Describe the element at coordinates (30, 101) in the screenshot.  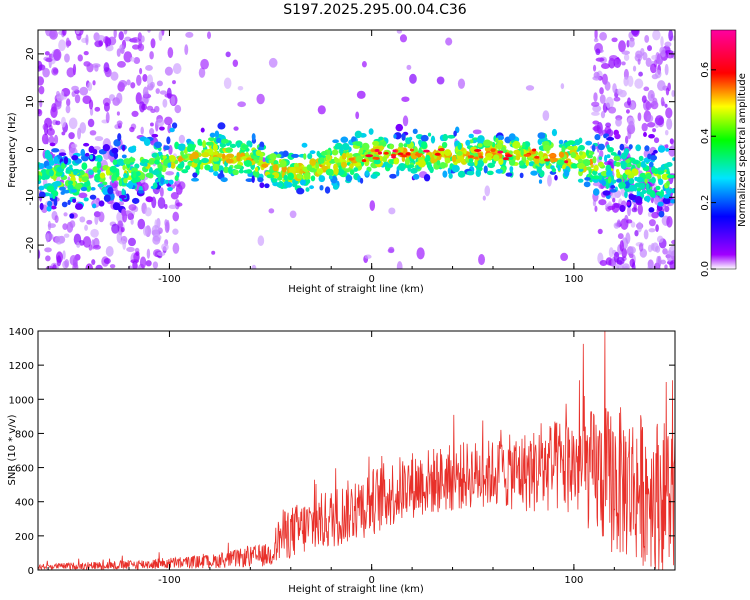
I see `y-tick-label: 10` at that location.